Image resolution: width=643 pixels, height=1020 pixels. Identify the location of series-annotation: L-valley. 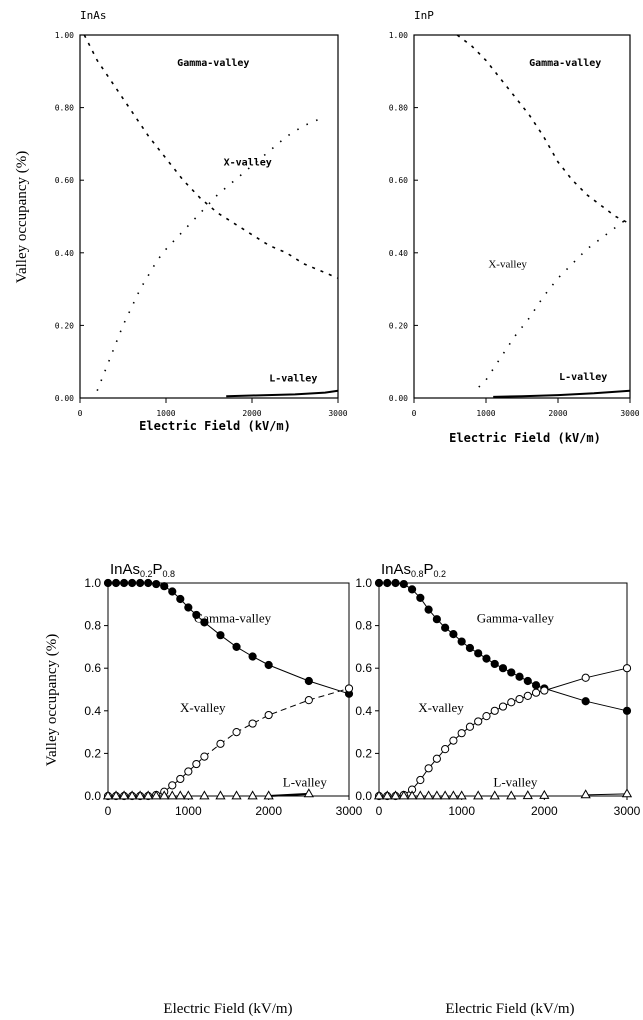
(293, 379).